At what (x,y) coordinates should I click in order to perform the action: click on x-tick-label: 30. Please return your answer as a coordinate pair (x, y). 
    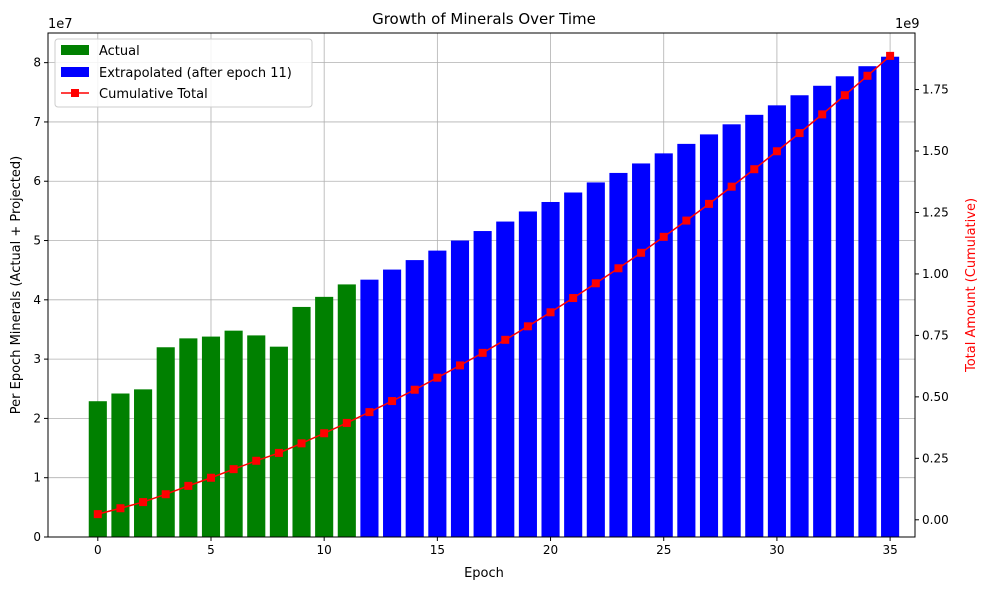
    Looking at the image, I should click on (776, 550).